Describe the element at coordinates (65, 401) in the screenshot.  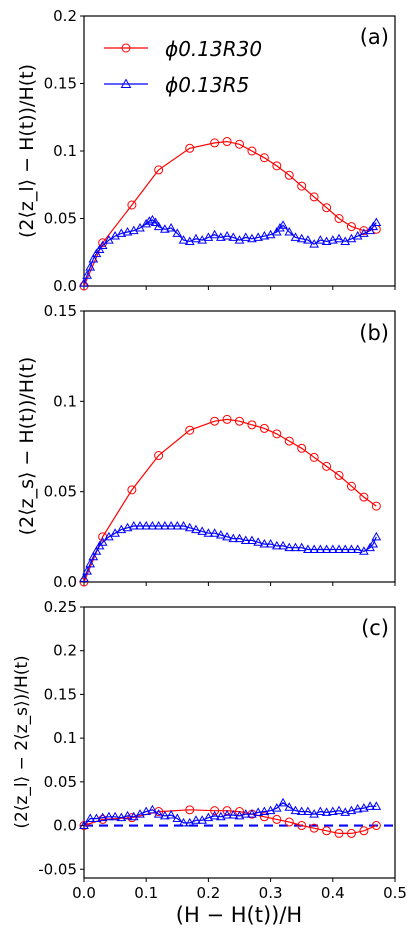
I see `panel-b-ytick-label: 0.1` at that location.